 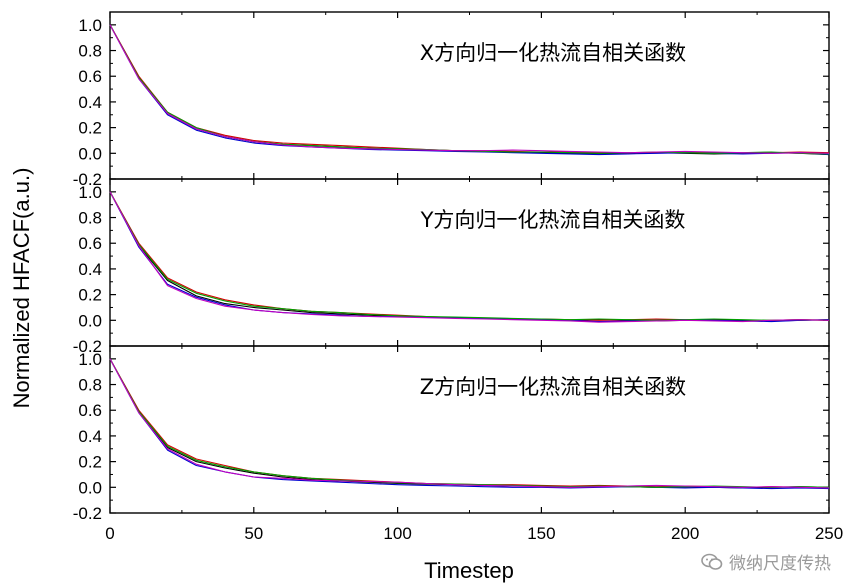 I want to click on watermark: 微纳尺度传热, so click(x=766, y=561).